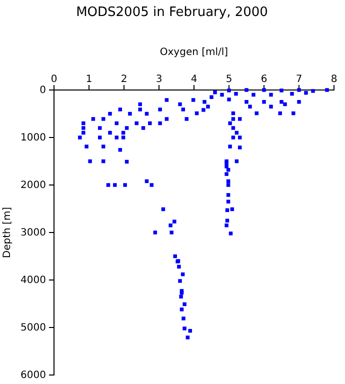 The height and width of the screenshot is (384, 345). What do you see at coordinates (7, 232) in the screenshot?
I see `y-axis-title: Depth [m]` at bounding box center [7, 232].